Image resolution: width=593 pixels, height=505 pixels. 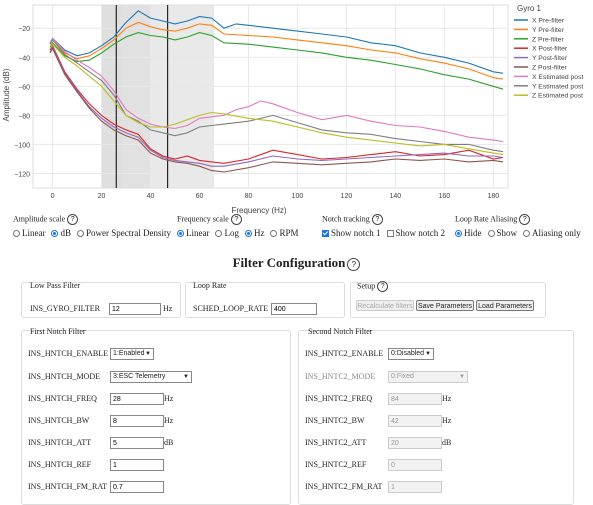 I want to click on frequency-rpm-radio: RPM, so click(x=284, y=233).